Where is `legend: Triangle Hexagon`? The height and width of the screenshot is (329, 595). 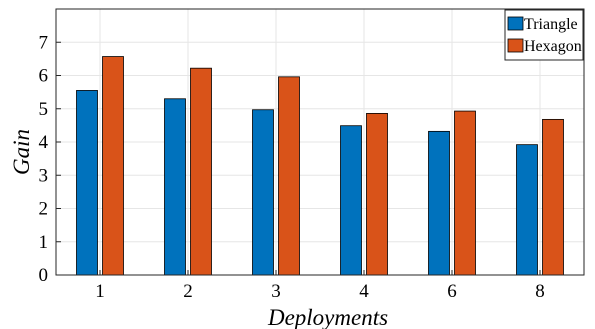
legend: Triangle Hexagon is located at coordinates (544, 35).